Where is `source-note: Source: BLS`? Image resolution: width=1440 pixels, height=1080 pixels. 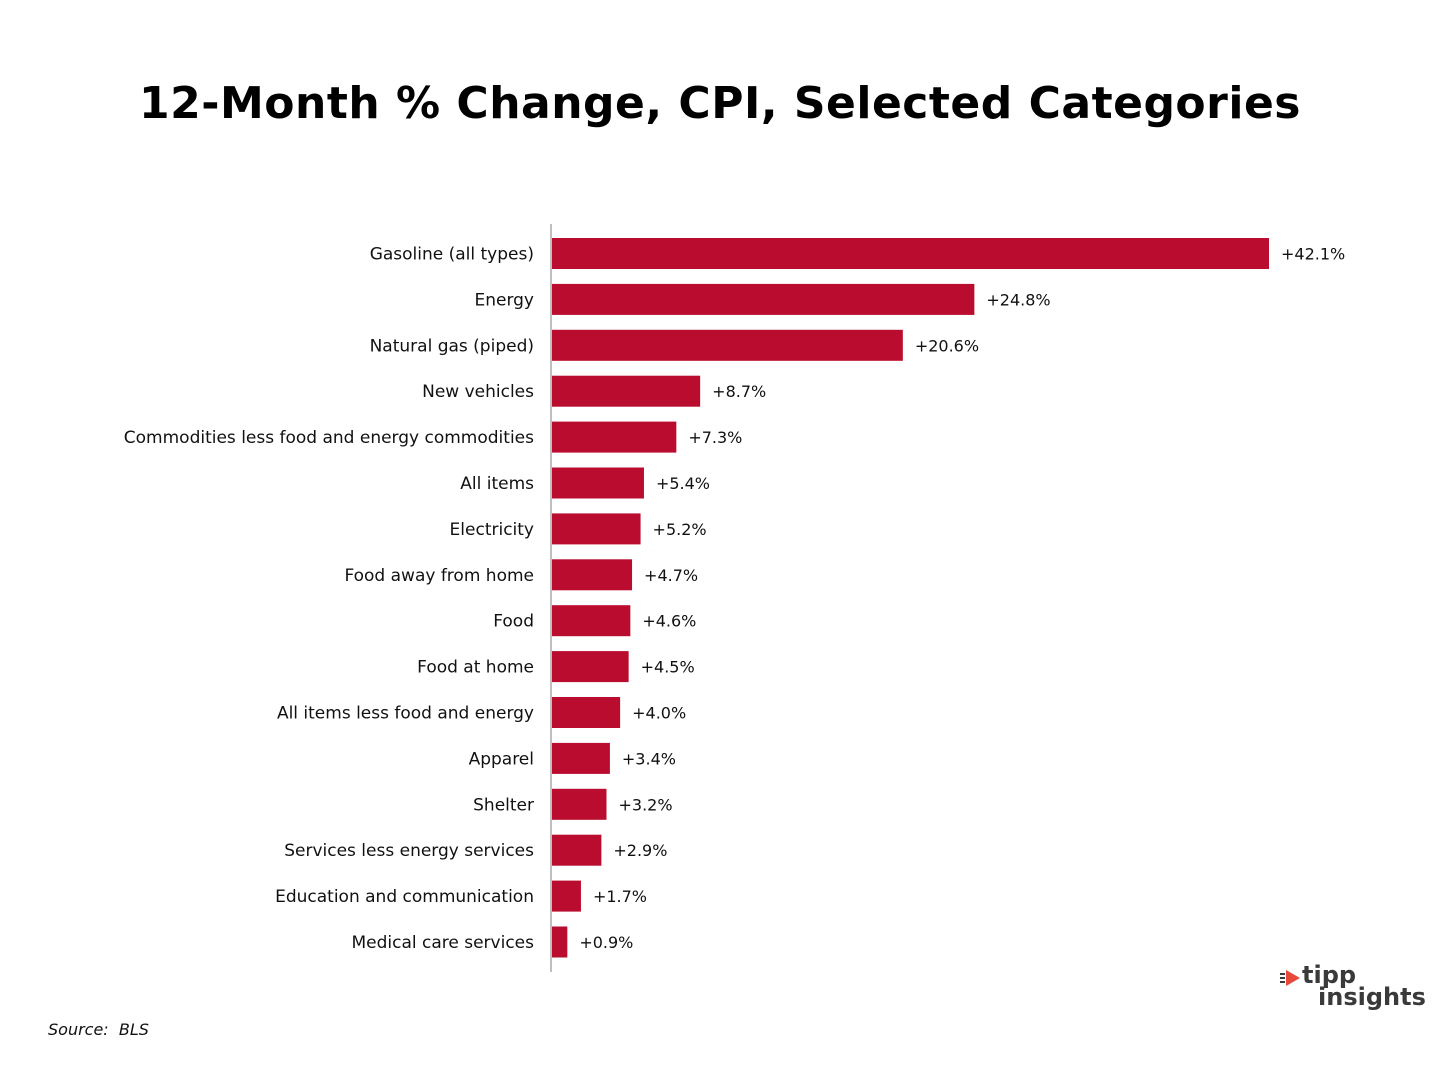 source-note: Source: BLS is located at coordinates (98, 1029).